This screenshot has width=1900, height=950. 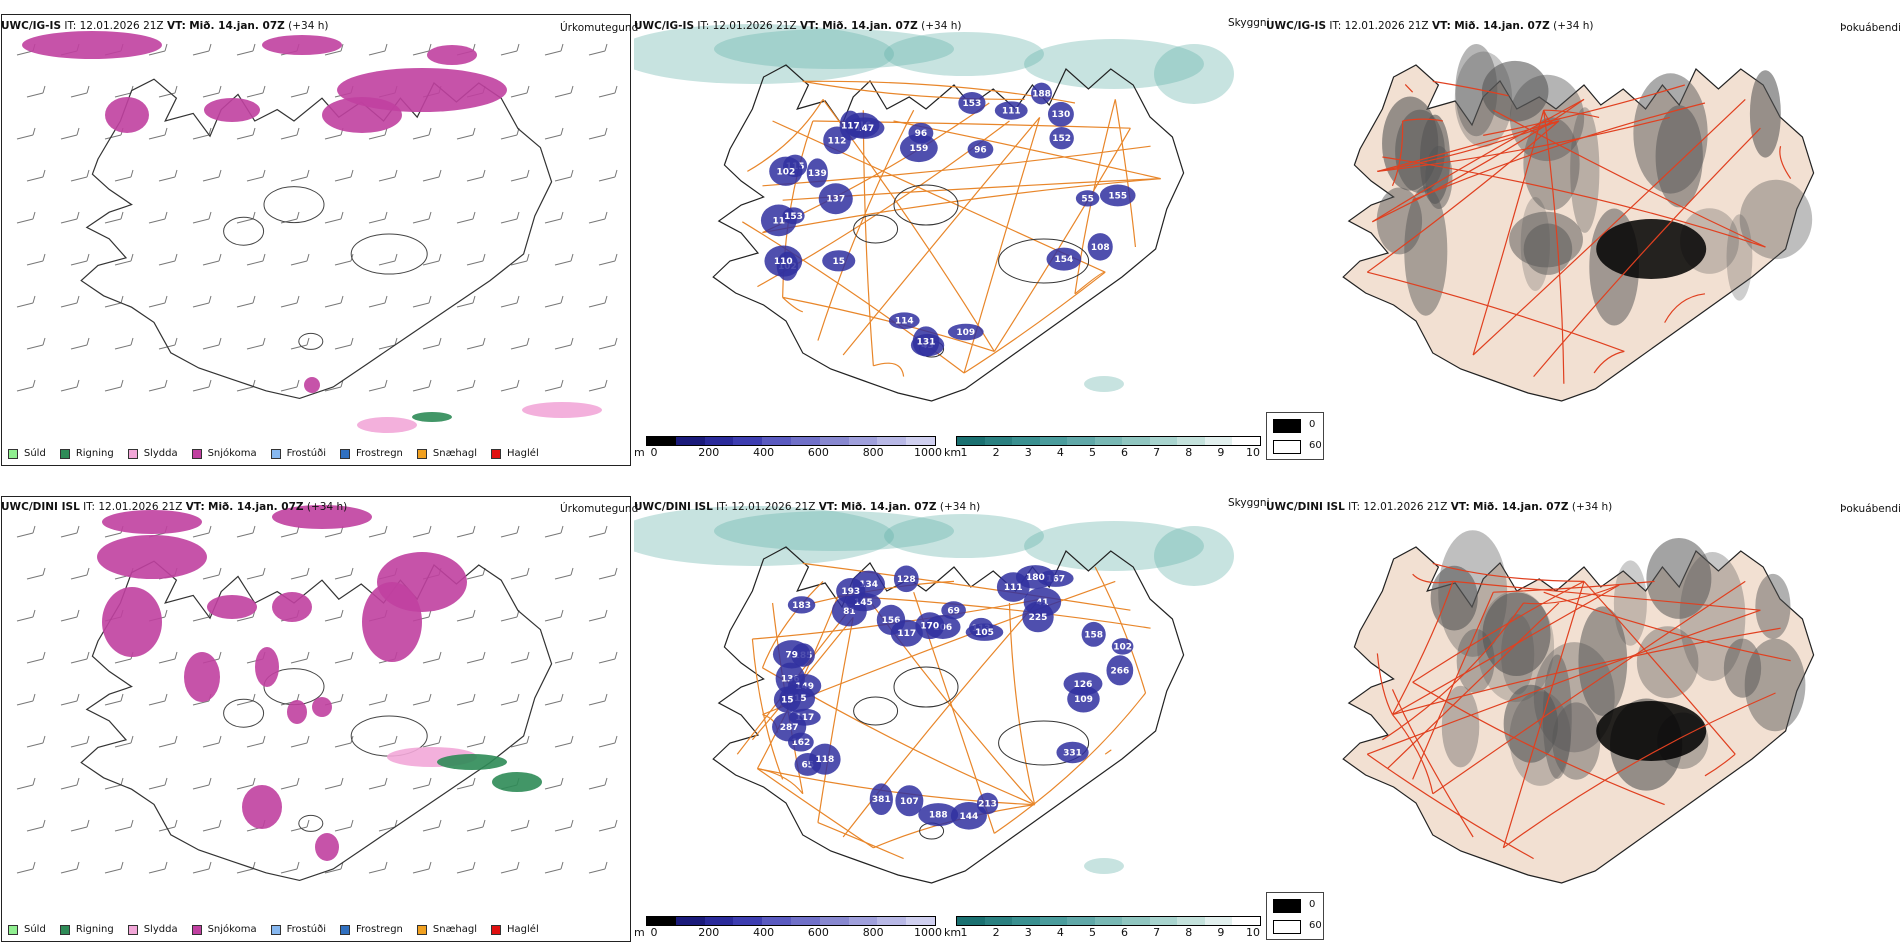 What do you see at coordinates (224, 929) in the screenshot?
I see `legend-item: Snjókoma` at bounding box center [224, 929].